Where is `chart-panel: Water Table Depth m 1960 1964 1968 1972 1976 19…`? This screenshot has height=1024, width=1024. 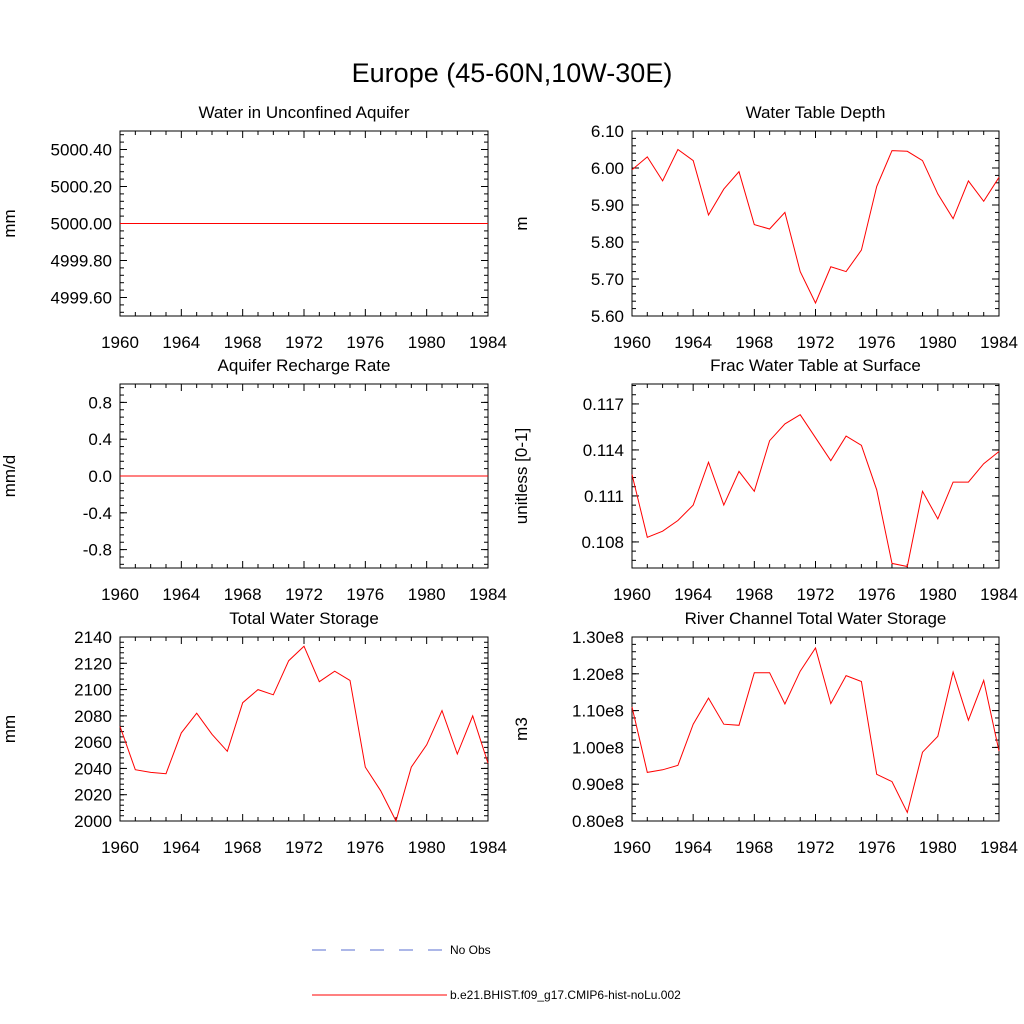 chart-panel: Water Table Depth m 1960 1964 1968 1972 1976 19… is located at coordinates (765, 227).